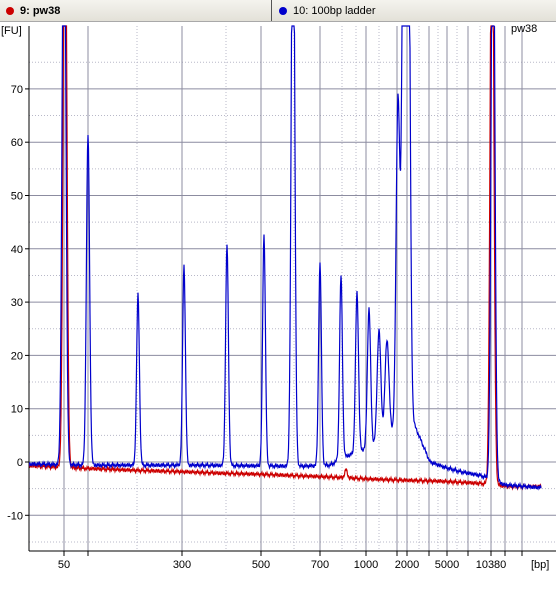  What do you see at coordinates (447, 565) in the screenshot?
I see `x-tick-label: 5000` at bounding box center [447, 565].